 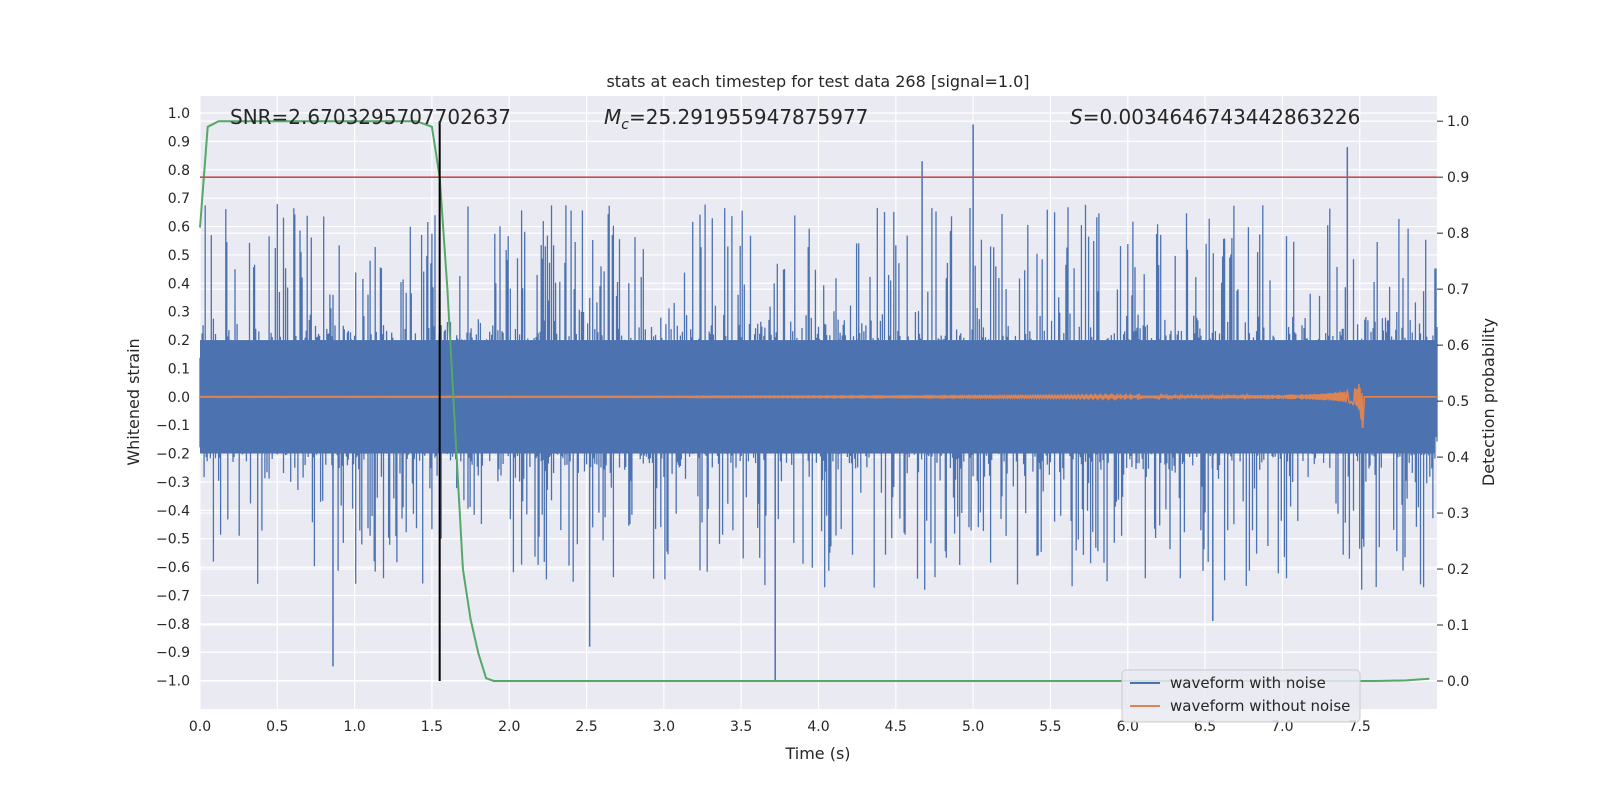 What do you see at coordinates (1458, 458) in the screenshot?
I see `y2-tick-label: 0.4` at bounding box center [1458, 458].